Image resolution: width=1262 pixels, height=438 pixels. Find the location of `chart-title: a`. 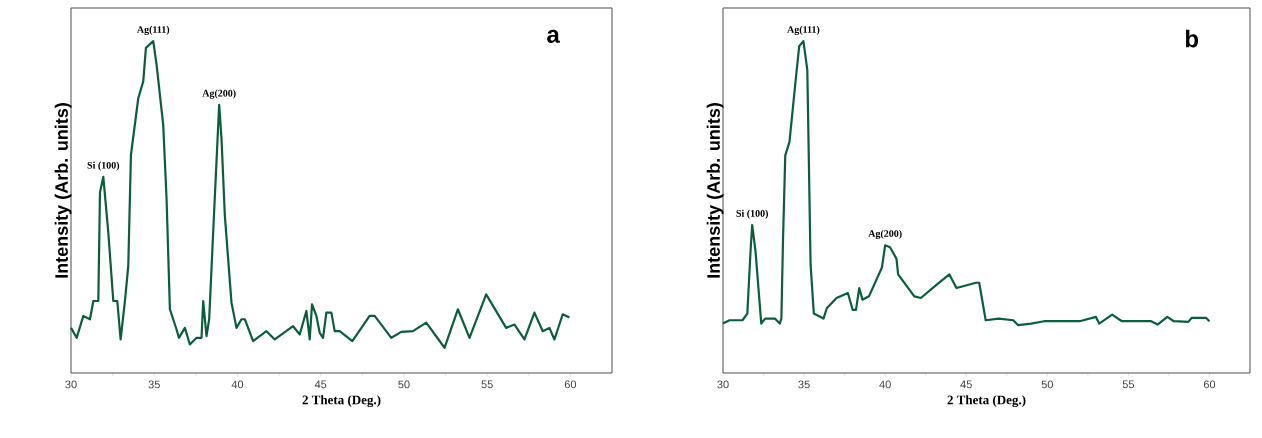

chart-title: a is located at coordinates (553, 36).